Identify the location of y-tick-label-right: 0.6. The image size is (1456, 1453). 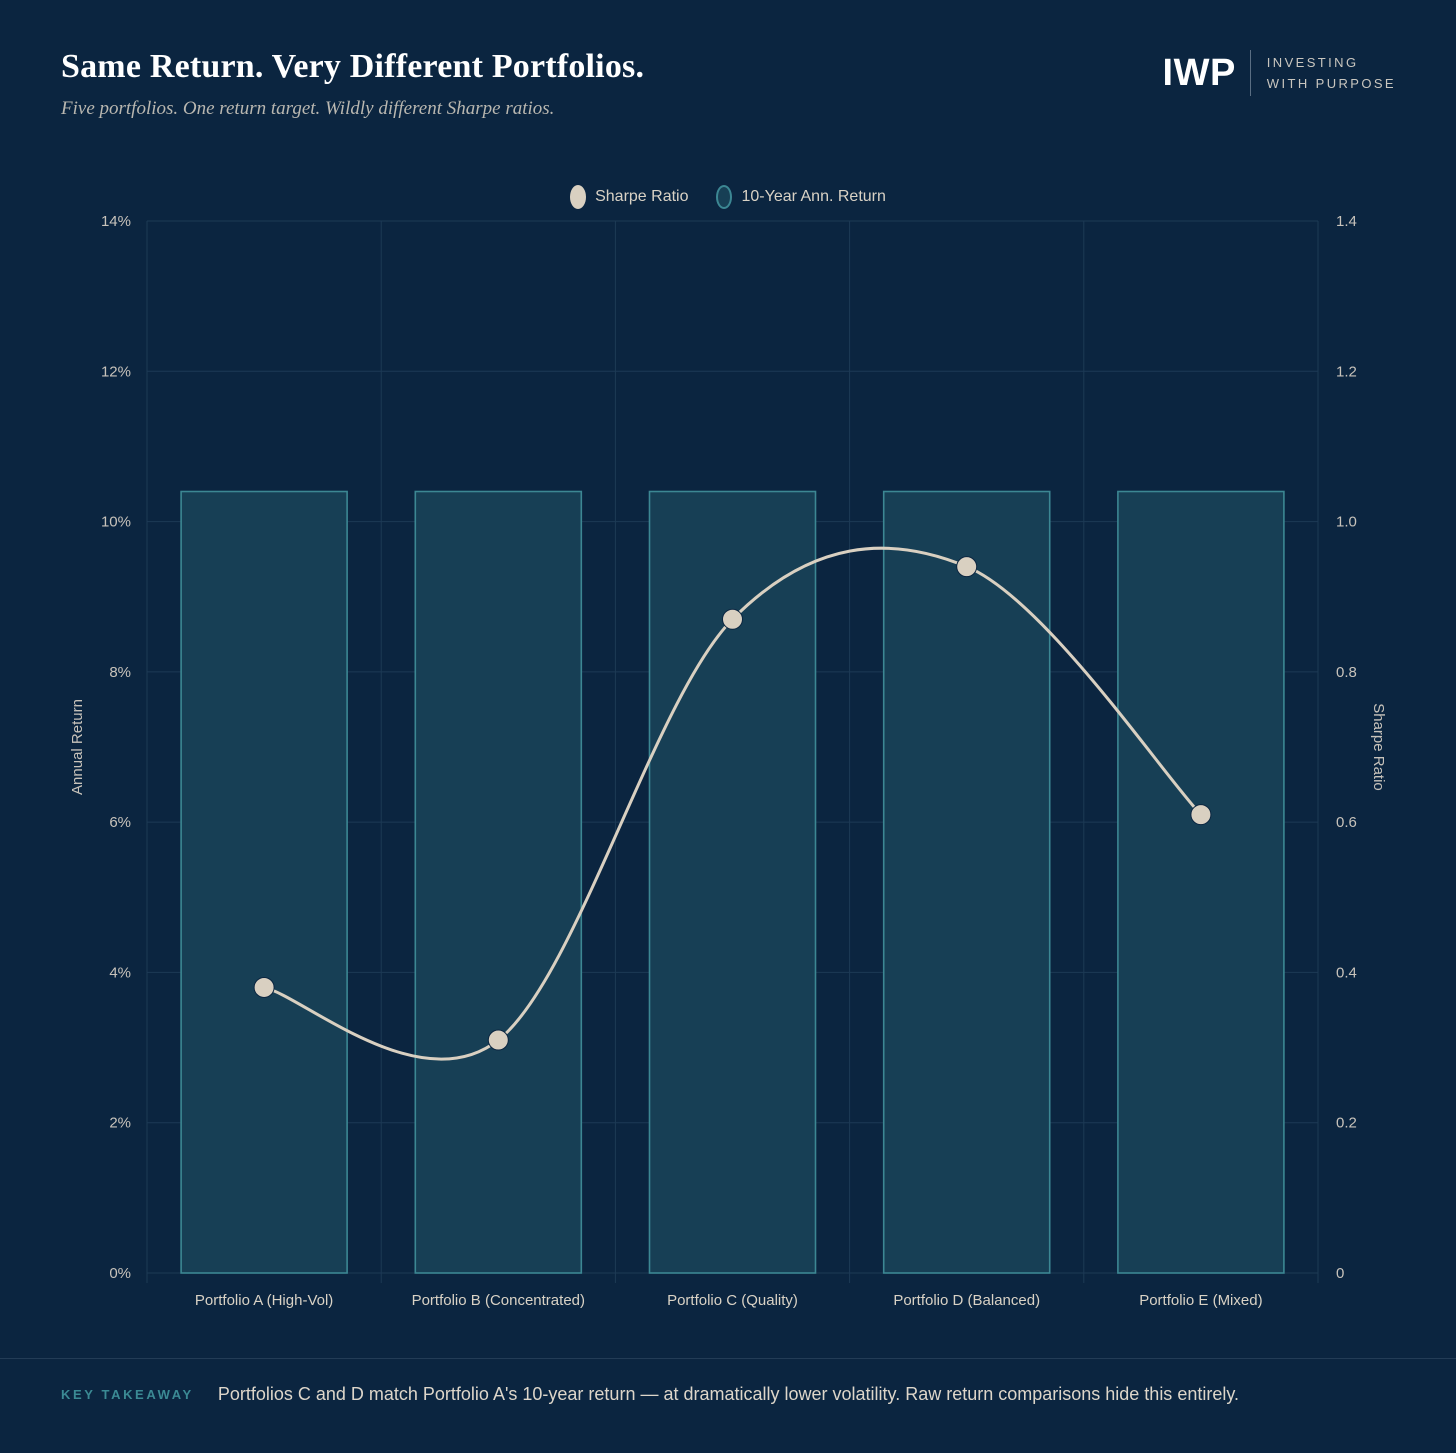
(1346, 822).